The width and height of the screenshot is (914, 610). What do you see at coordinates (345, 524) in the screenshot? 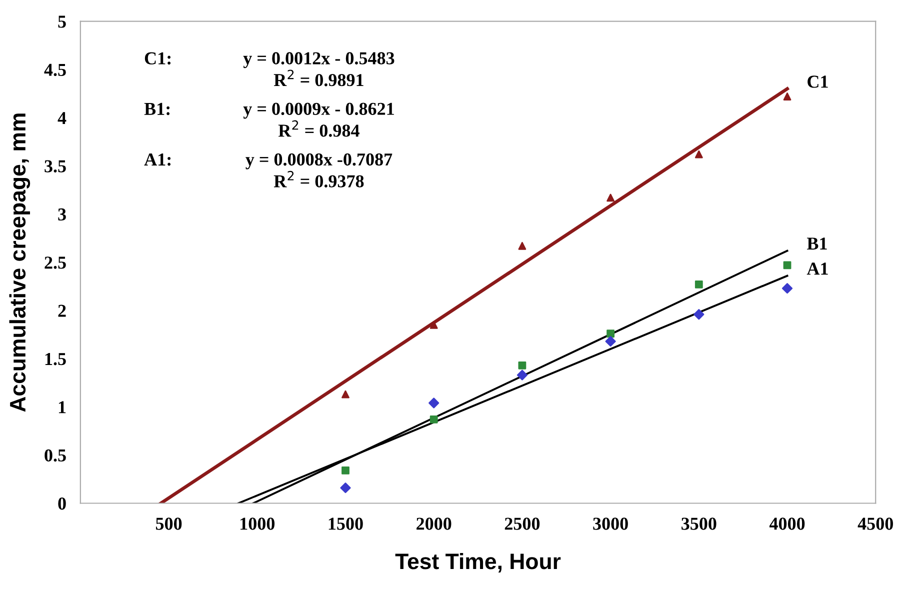
I see `x-tick-label: 1500` at bounding box center [345, 524].